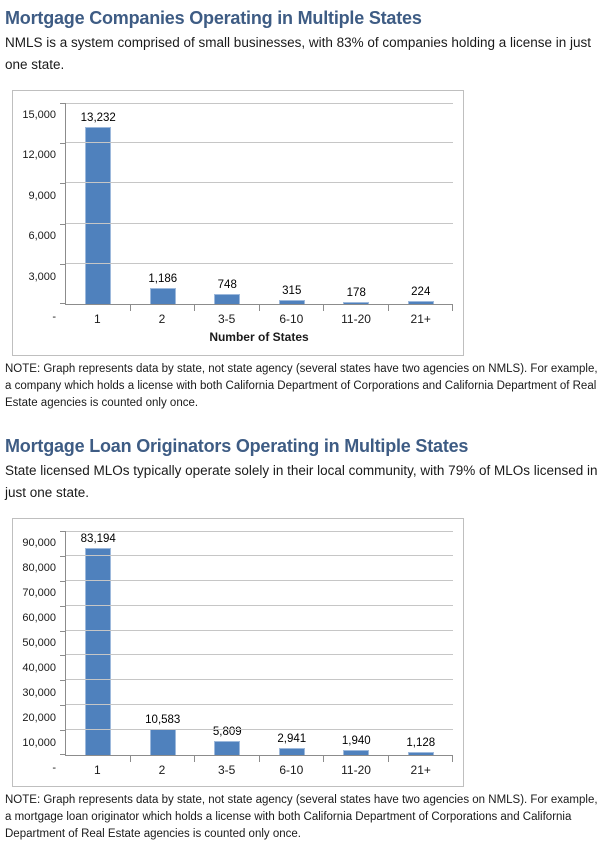 This screenshot has width=612, height=843. I want to click on y-tick-label: 30,000, so click(39, 692).